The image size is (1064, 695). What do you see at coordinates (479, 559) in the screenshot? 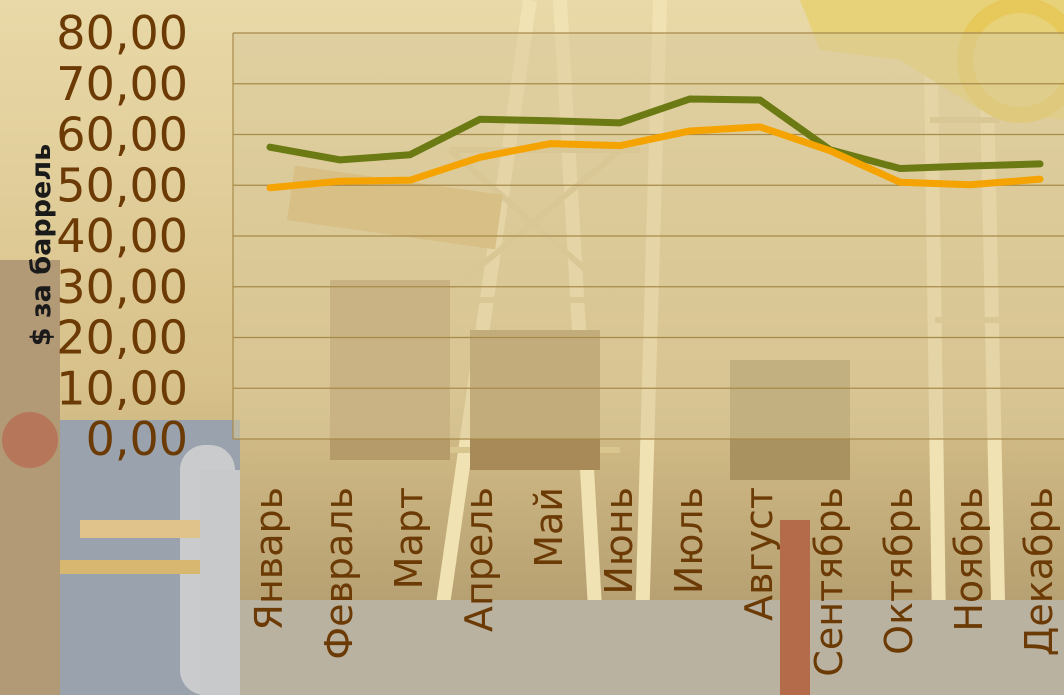
I see `x-tick-label: Апрель` at bounding box center [479, 559].